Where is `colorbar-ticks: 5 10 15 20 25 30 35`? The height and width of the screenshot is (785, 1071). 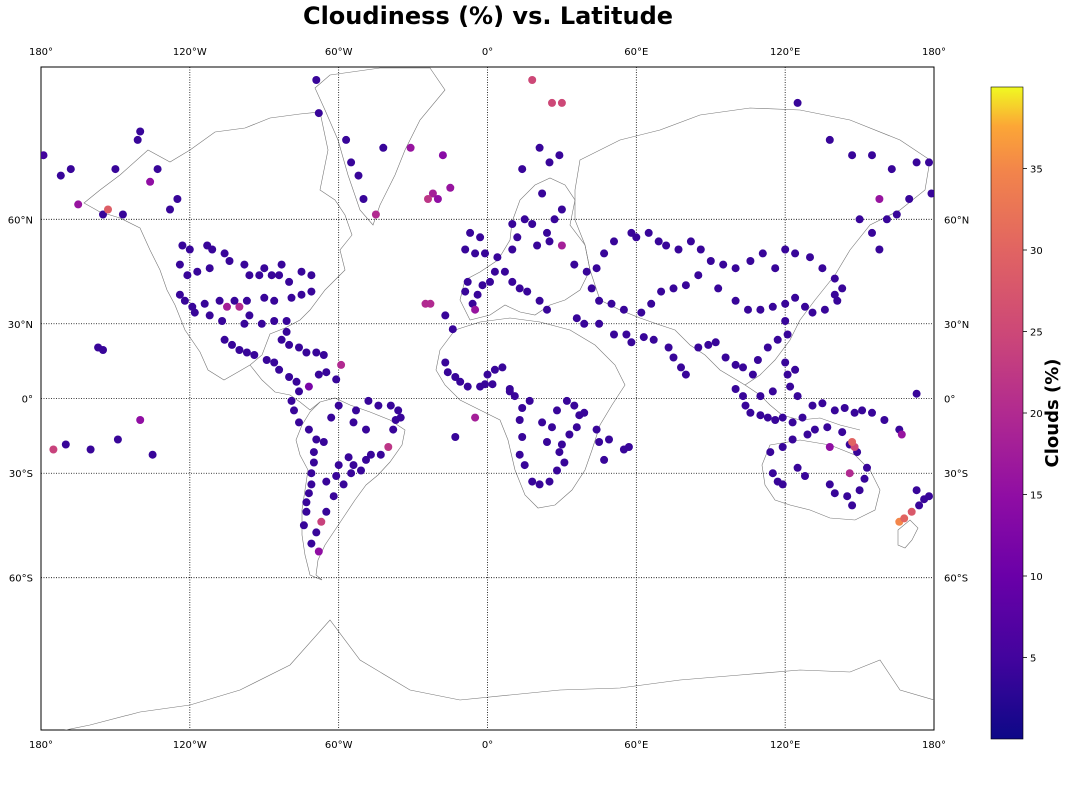 colorbar-ticks: 5 10 15 20 25 30 35 is located at coordinates (1033, 415).